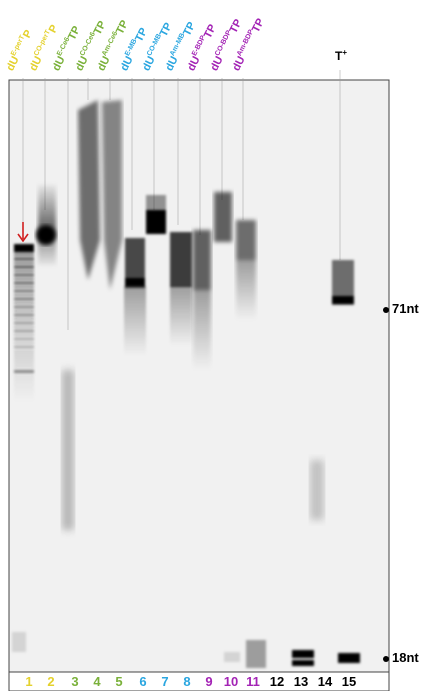 The width and height of the screenshot is (425, 691). What do you see at coordinates (325, 681) in the screenshot?
I see `lane-number-14: 14` at bounding box center [325, 681].